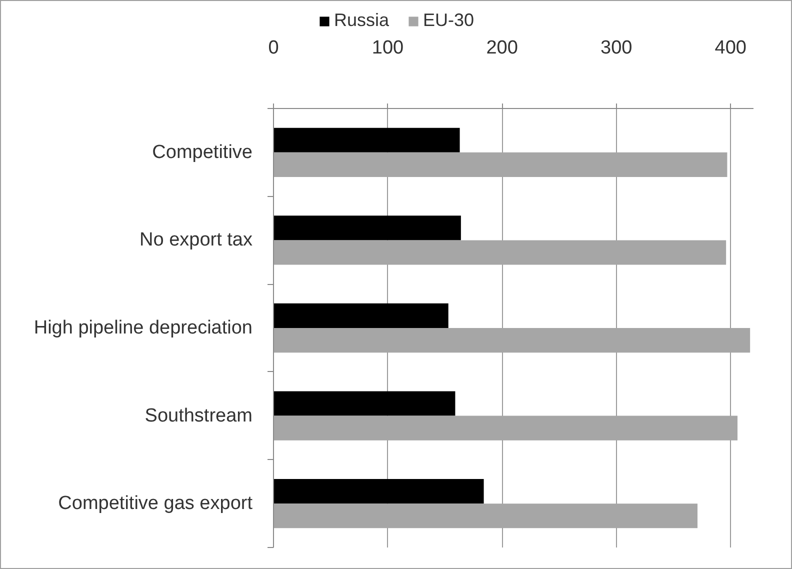 The image size is (792, 569). Describe the element at coordinates (362, 20) in the screenshot. I see `legend-label: Russia` at that location.